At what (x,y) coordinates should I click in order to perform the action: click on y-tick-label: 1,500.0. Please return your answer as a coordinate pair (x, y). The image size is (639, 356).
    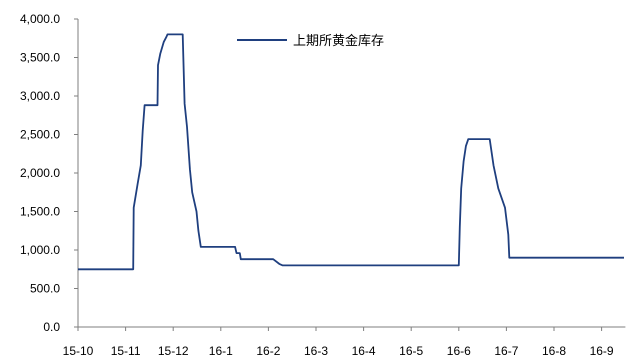
    Looking at the image, I should click on (40, 212).